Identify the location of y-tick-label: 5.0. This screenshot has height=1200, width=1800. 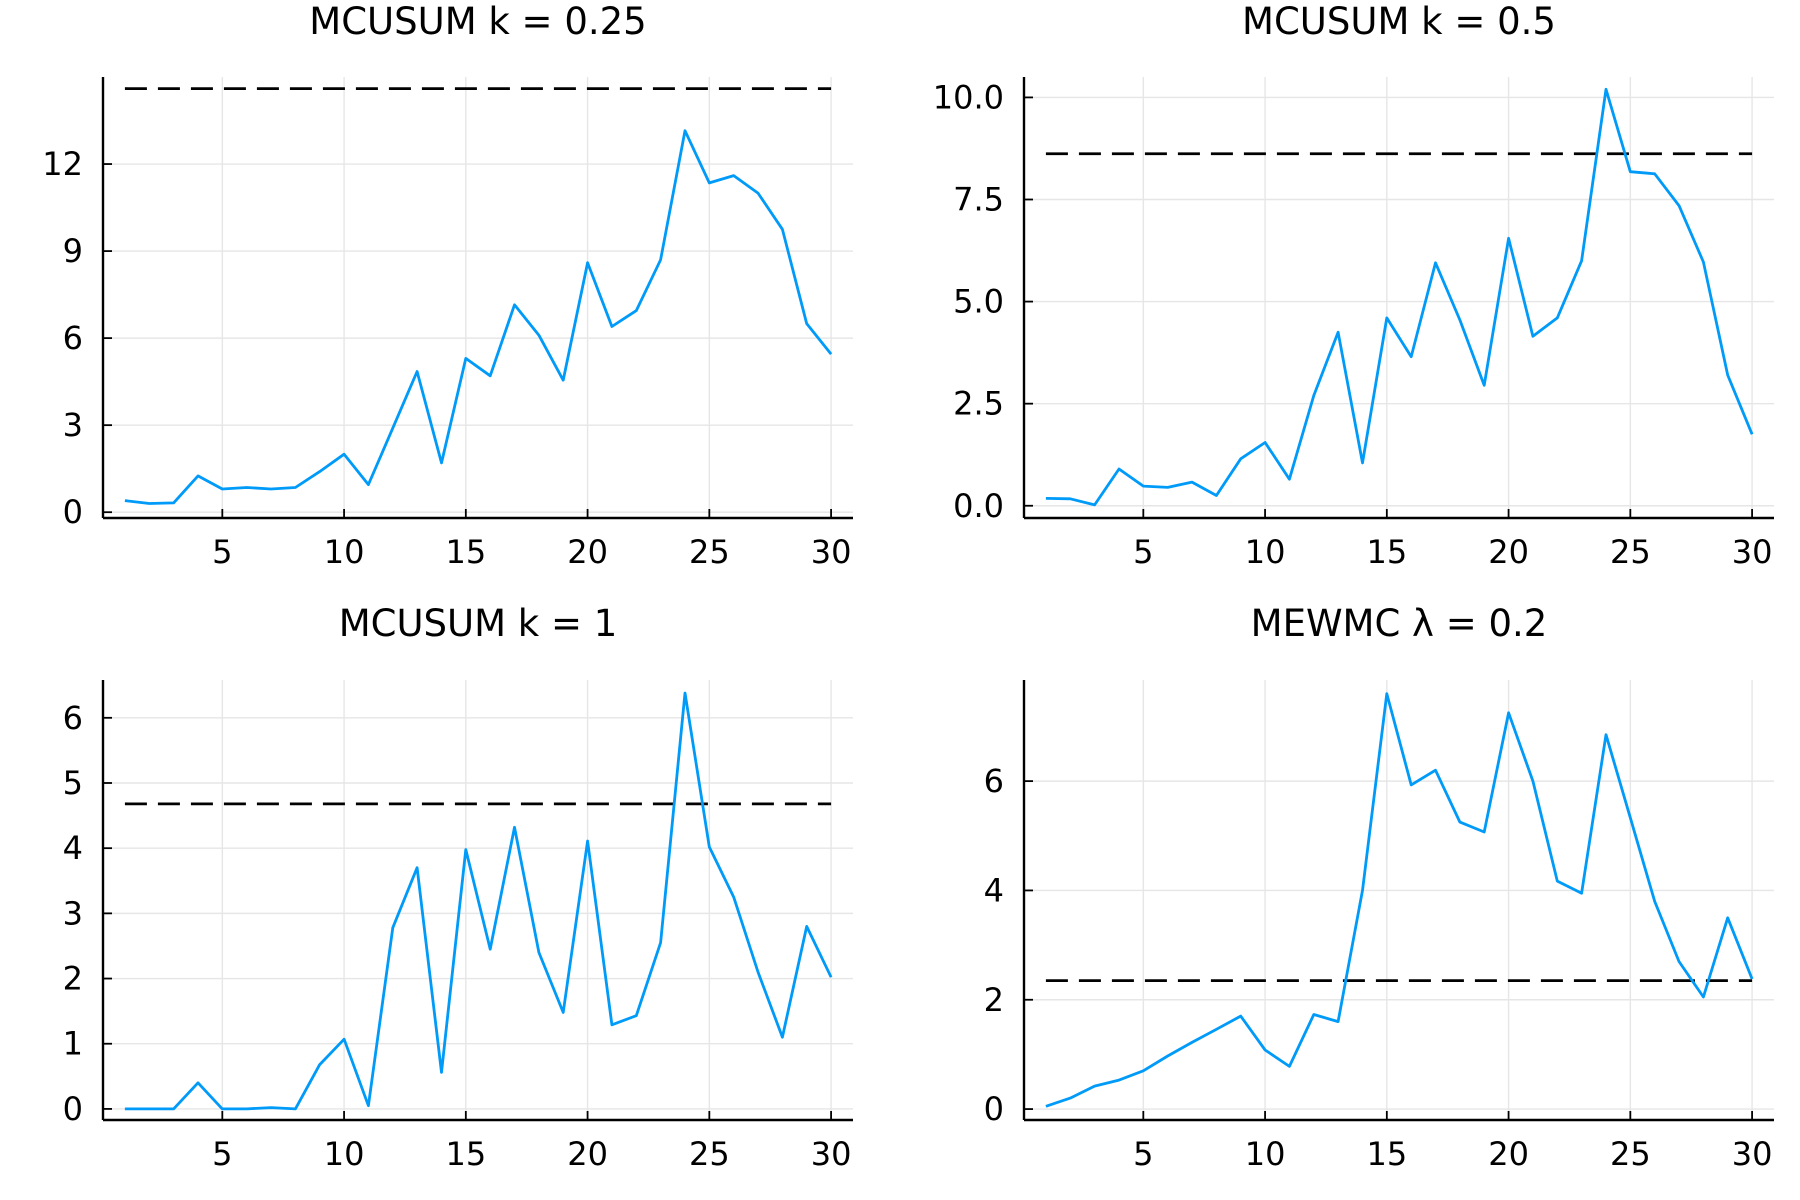
(978, 302).